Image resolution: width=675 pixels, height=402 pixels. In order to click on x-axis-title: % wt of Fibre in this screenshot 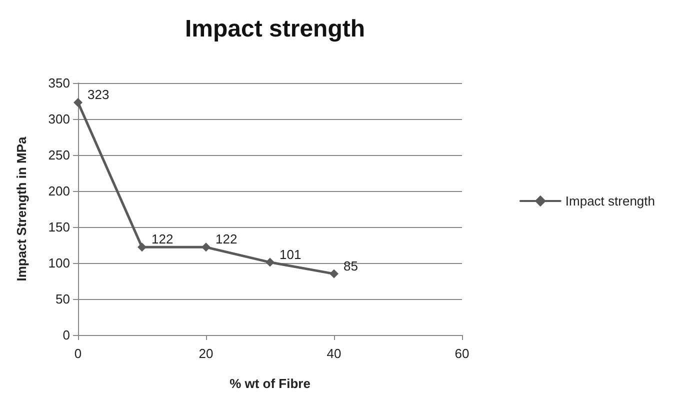, I will do `click(270, 383)`.